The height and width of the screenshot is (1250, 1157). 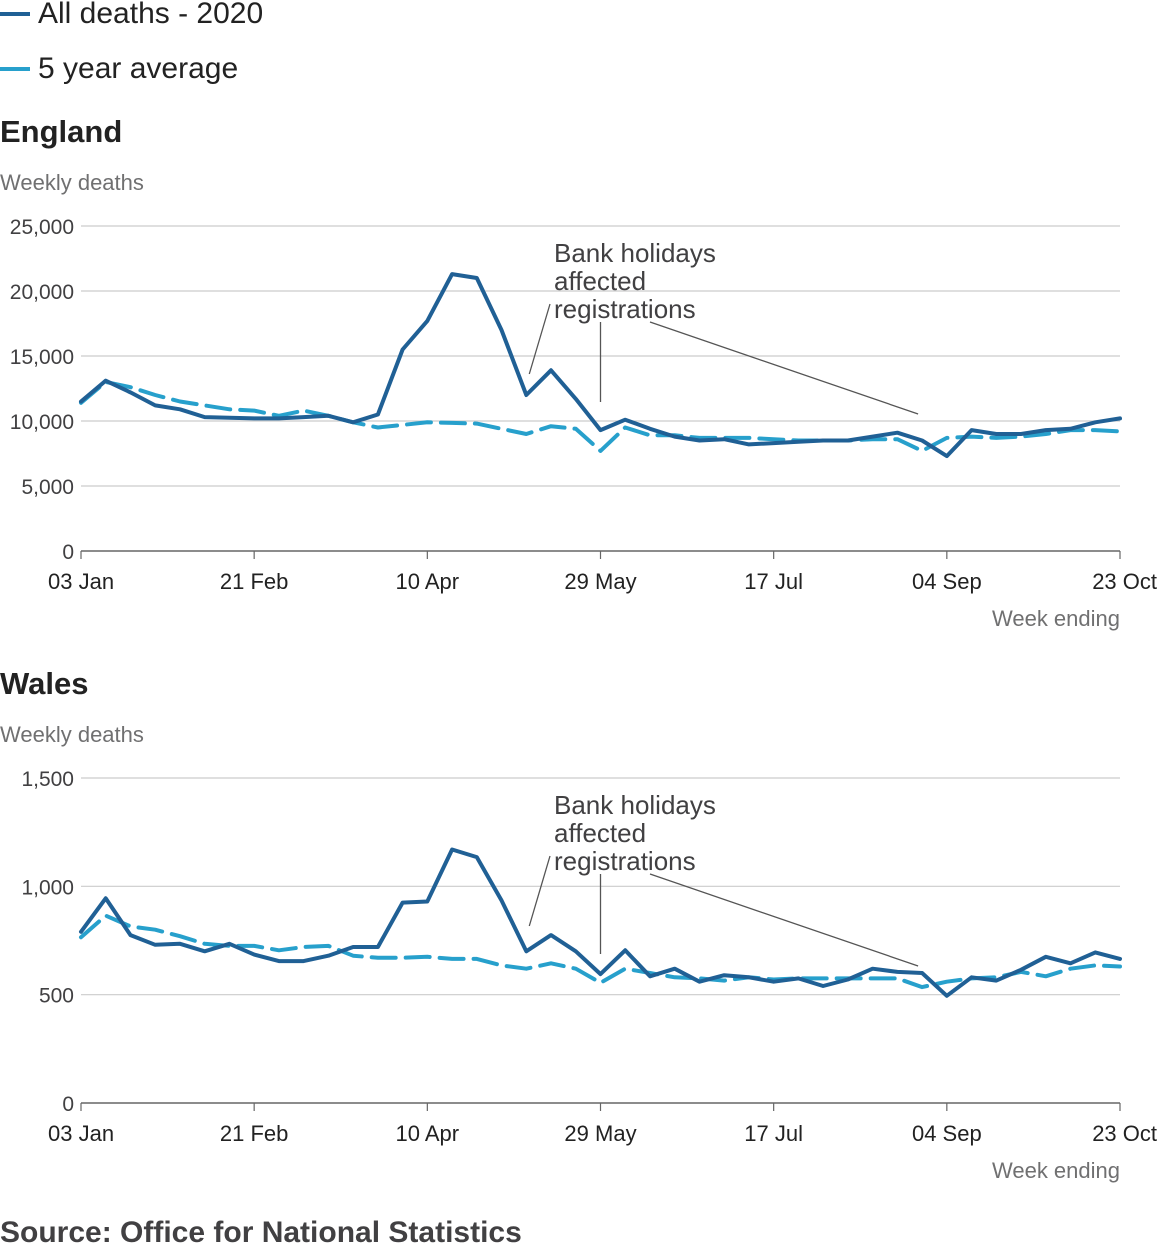 What do you see at coordinates (15, 14) in the screenshot?
I see `legend-swatch-all-deaths` at bounding box center [15, 14].